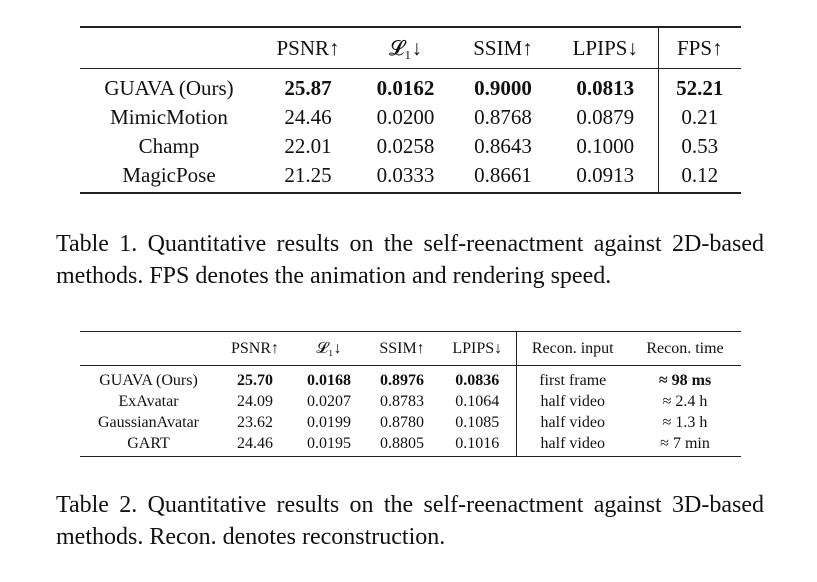  I want to click on method-name: MimicMotion, so click(169, 117).